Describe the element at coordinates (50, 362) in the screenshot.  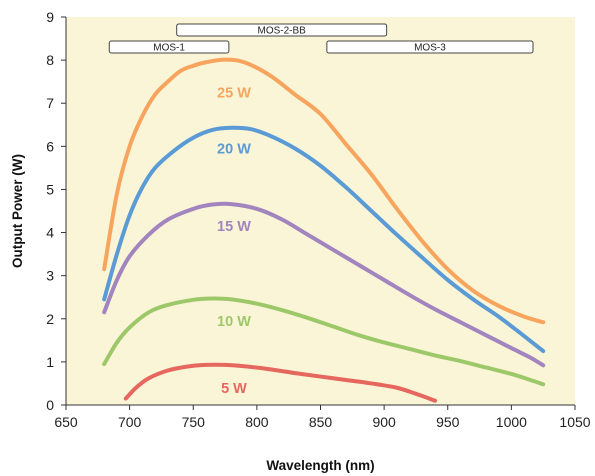
I see `y-tick-label: 1` at that location.